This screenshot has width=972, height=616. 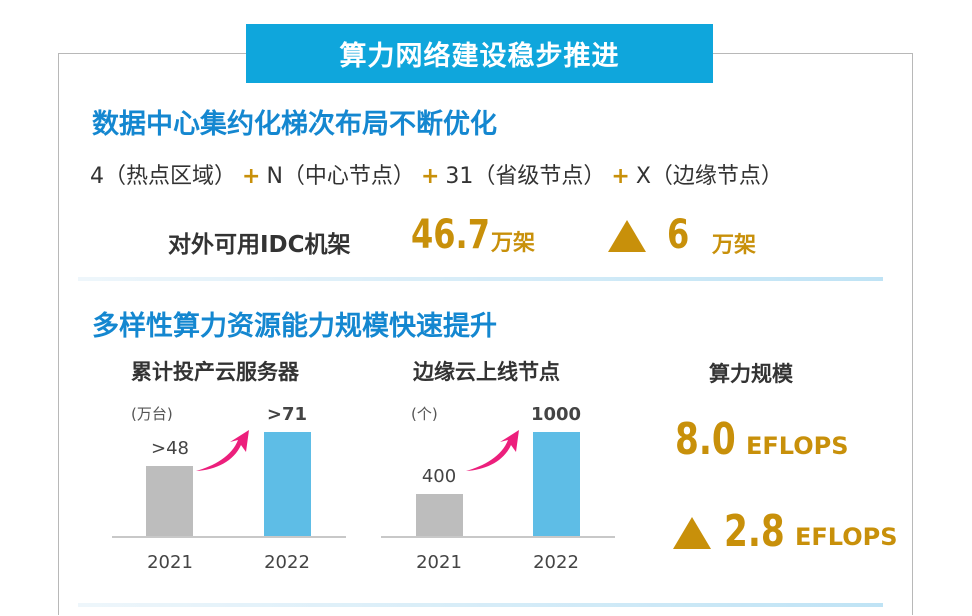 I want to click on chart-unit: (万台), so click(x=152, y=414).